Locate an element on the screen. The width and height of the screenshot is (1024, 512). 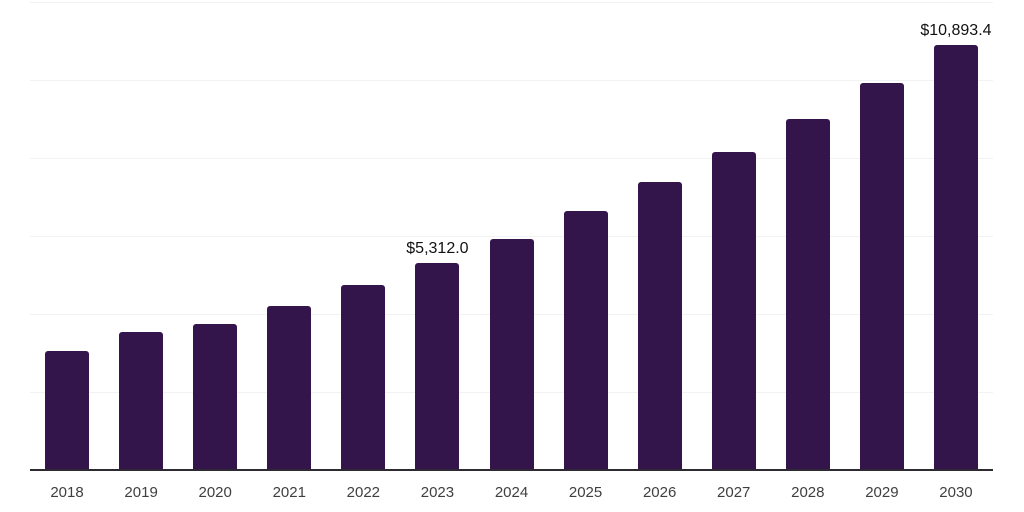
data-label-2023: $5,312.0 is located at coordinates (437, 248).